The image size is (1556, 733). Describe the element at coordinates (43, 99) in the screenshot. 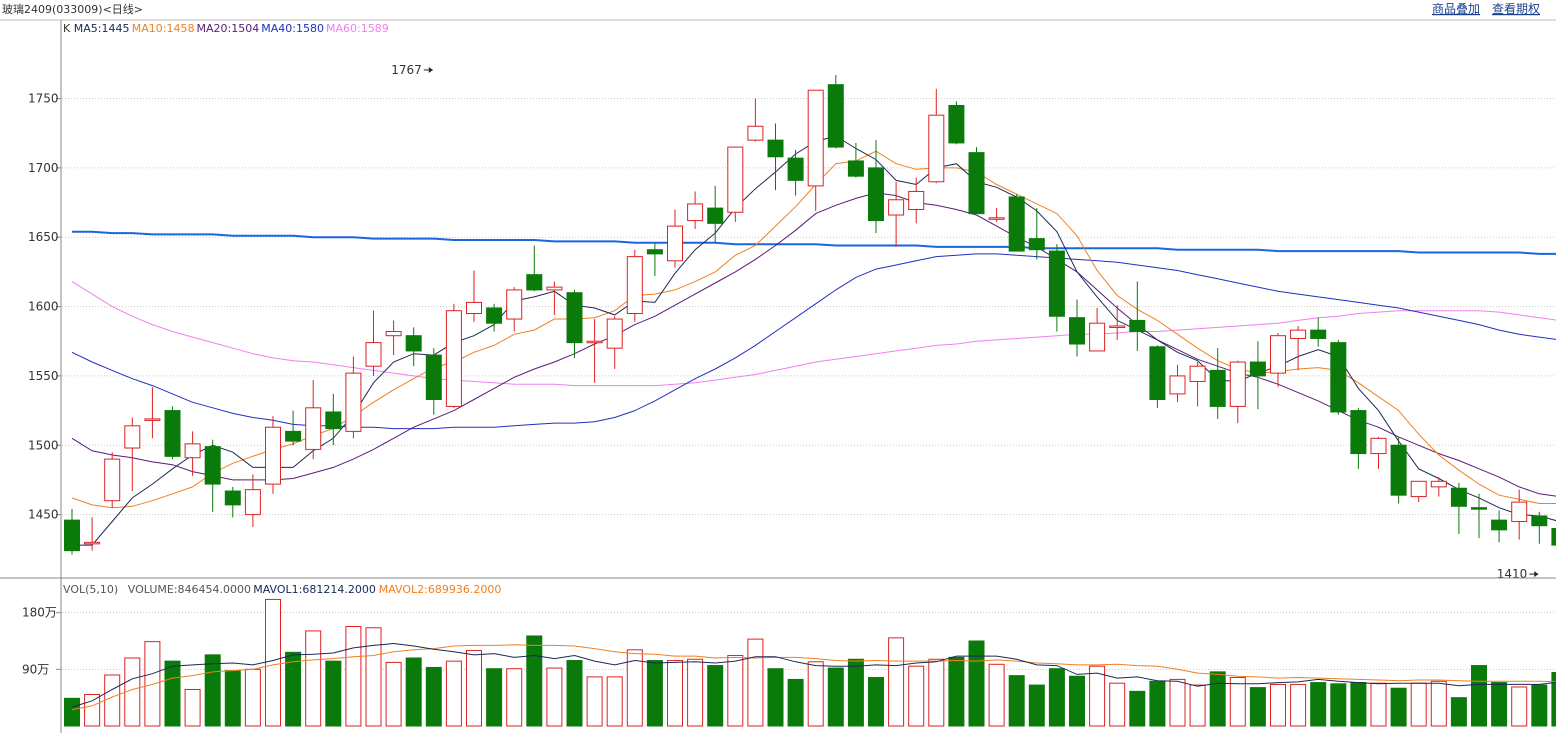

I see `price-tick-label: 1750` at that location.